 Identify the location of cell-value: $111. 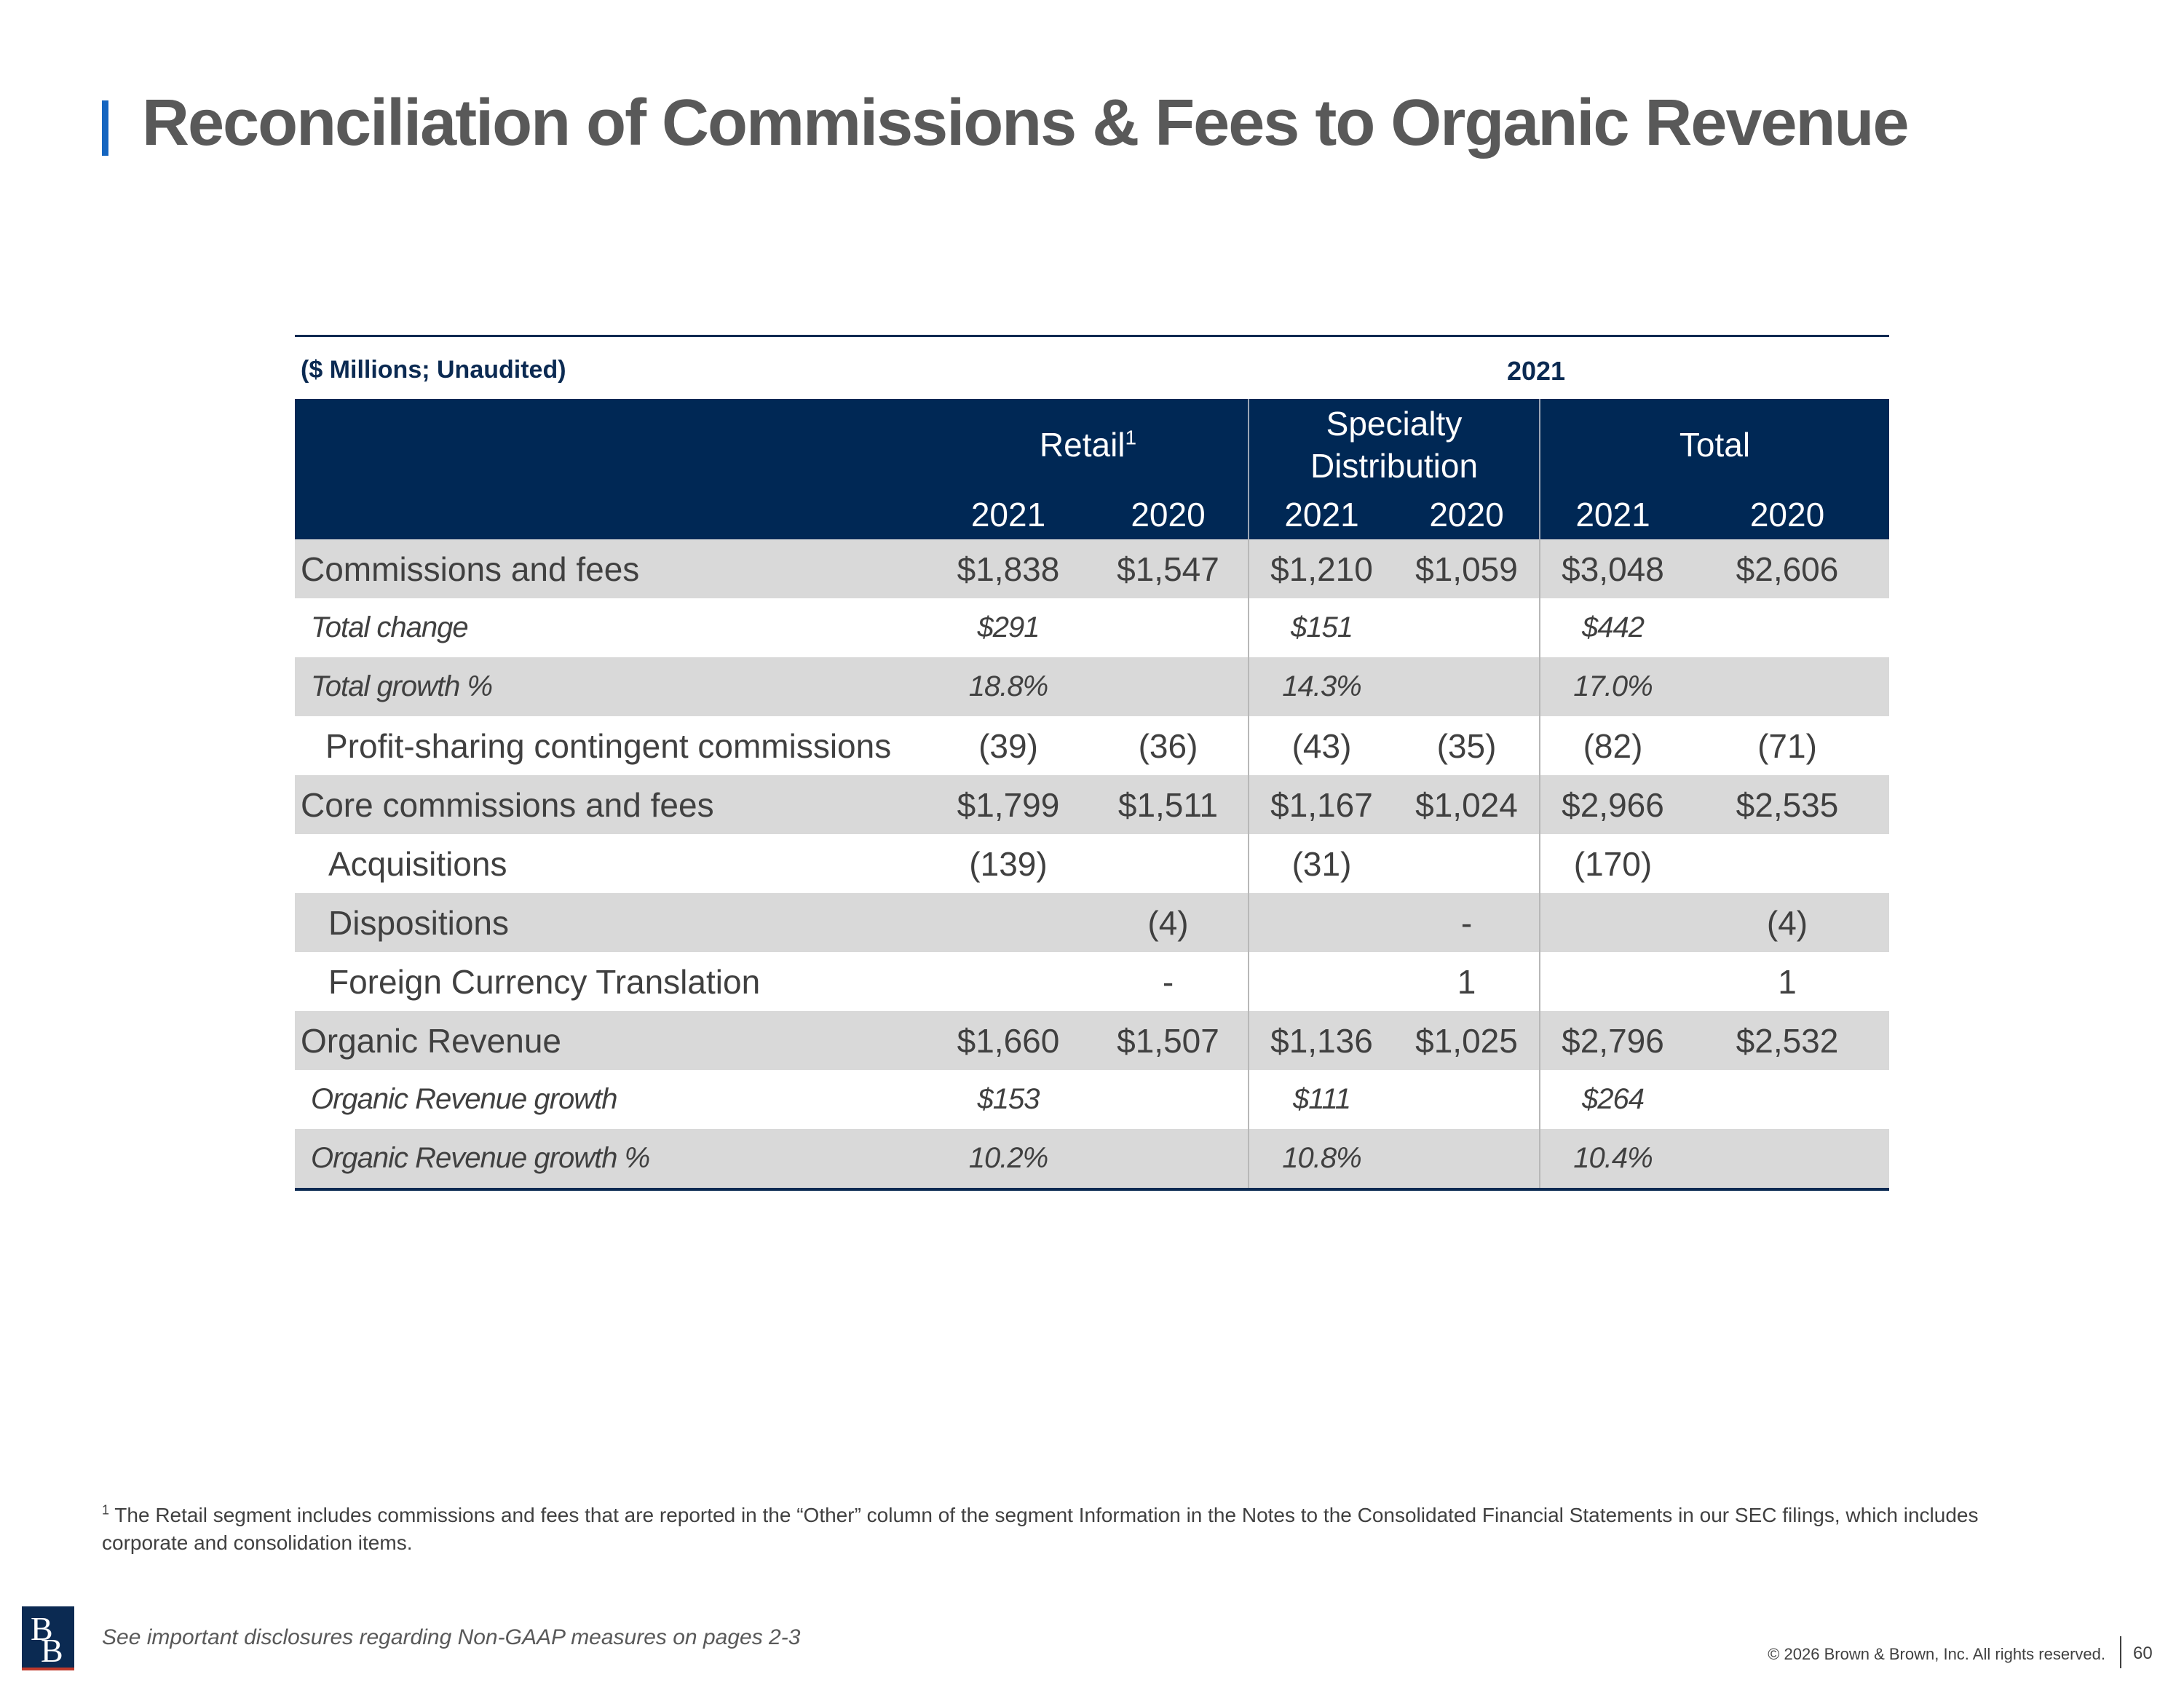
(1321, 1099).